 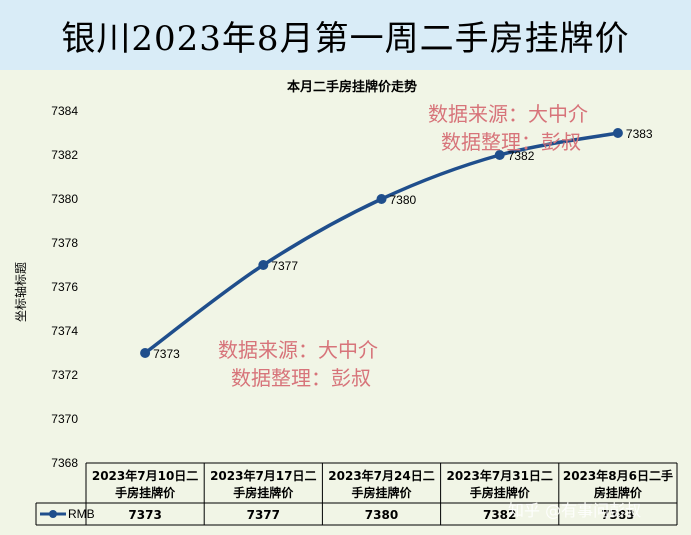 I want to click on table-cell-value: 7380, so click(x=381, y=515).